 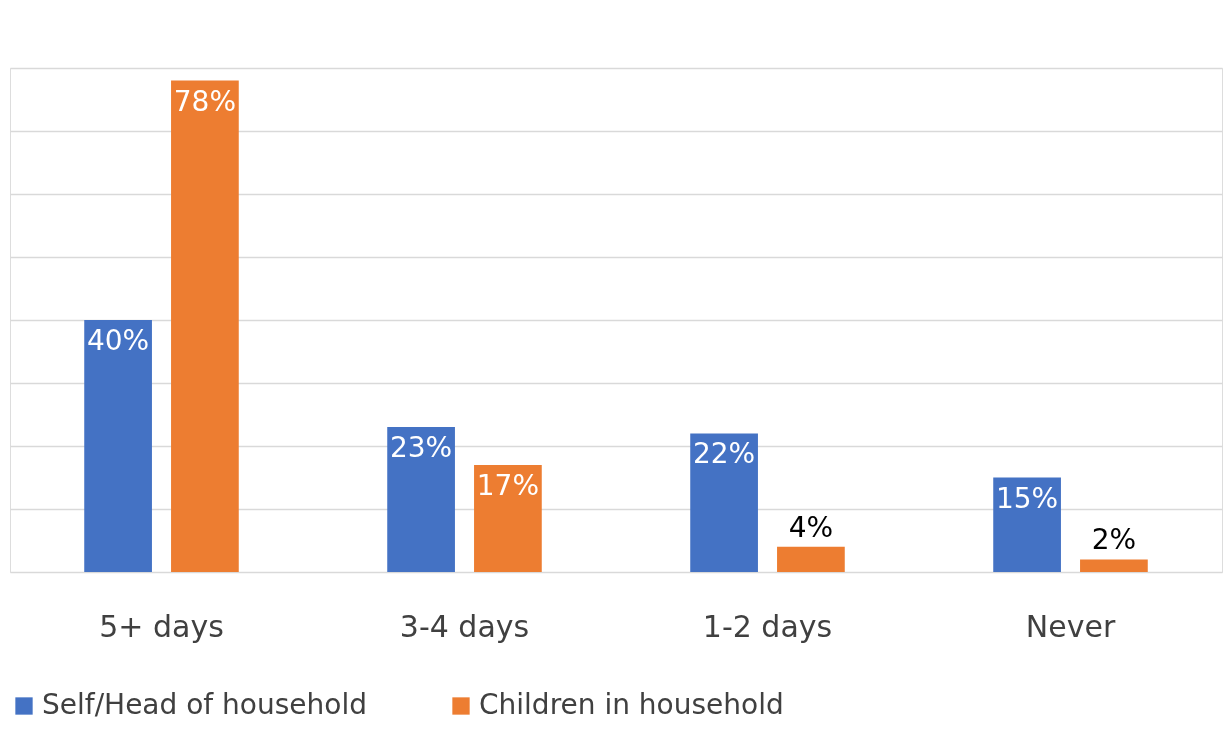 I want to click on data-label: 17%, so click(x=508, y=485).